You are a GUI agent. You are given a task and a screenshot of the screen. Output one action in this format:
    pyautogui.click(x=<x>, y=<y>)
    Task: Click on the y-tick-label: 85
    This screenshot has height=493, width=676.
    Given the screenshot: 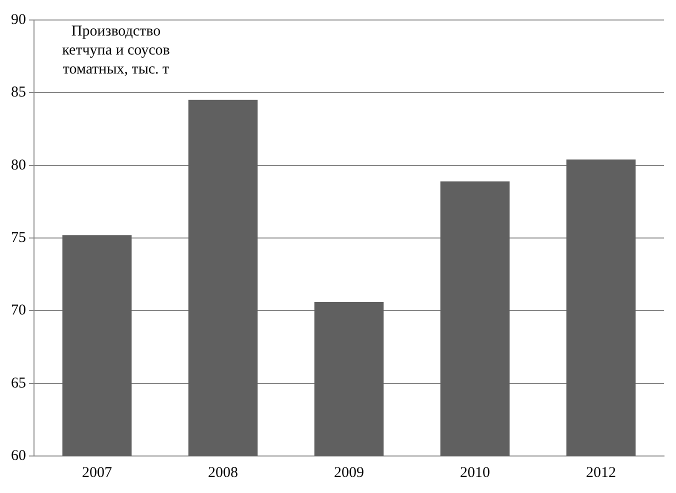 What is the action you would take?
    pyautogui.click(x=18, y=92)
    